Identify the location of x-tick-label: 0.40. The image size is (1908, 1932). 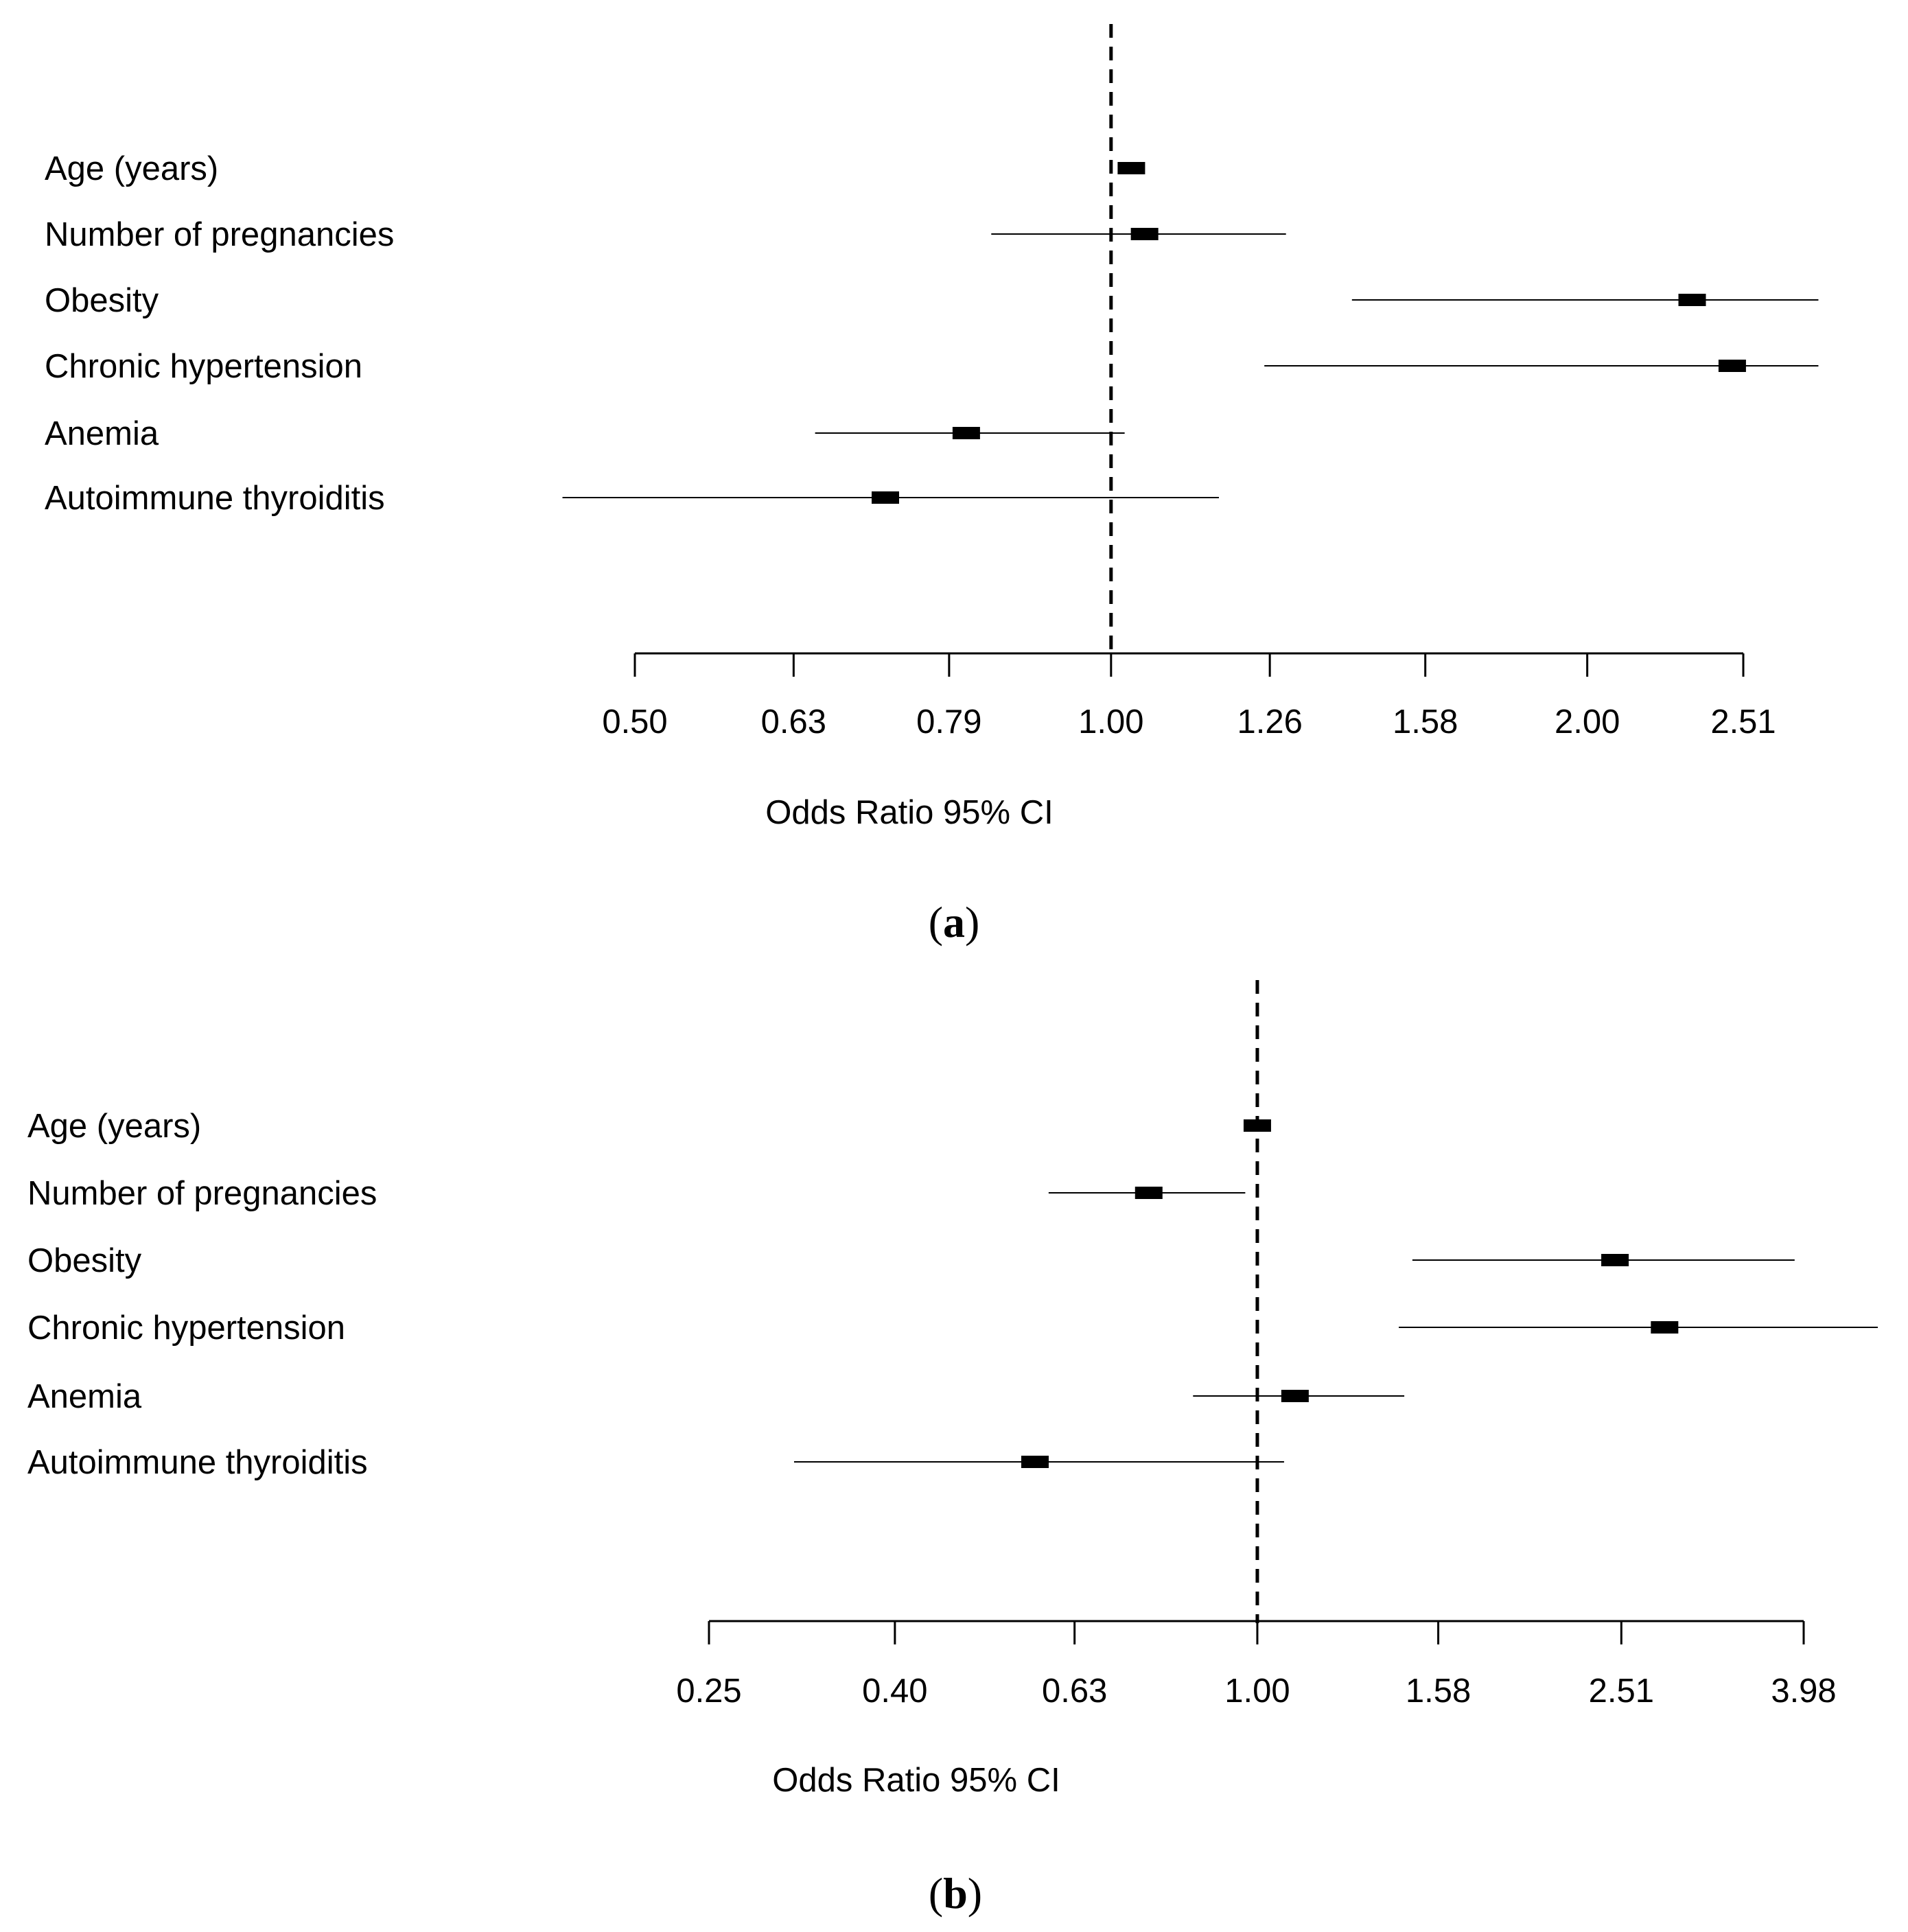
(894, 1691).